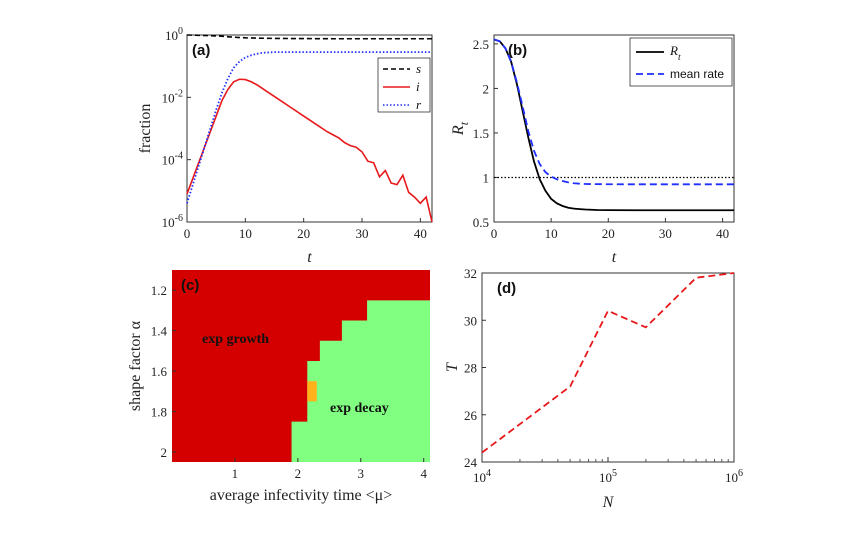  I want to click on series-T, so click(608, 363).